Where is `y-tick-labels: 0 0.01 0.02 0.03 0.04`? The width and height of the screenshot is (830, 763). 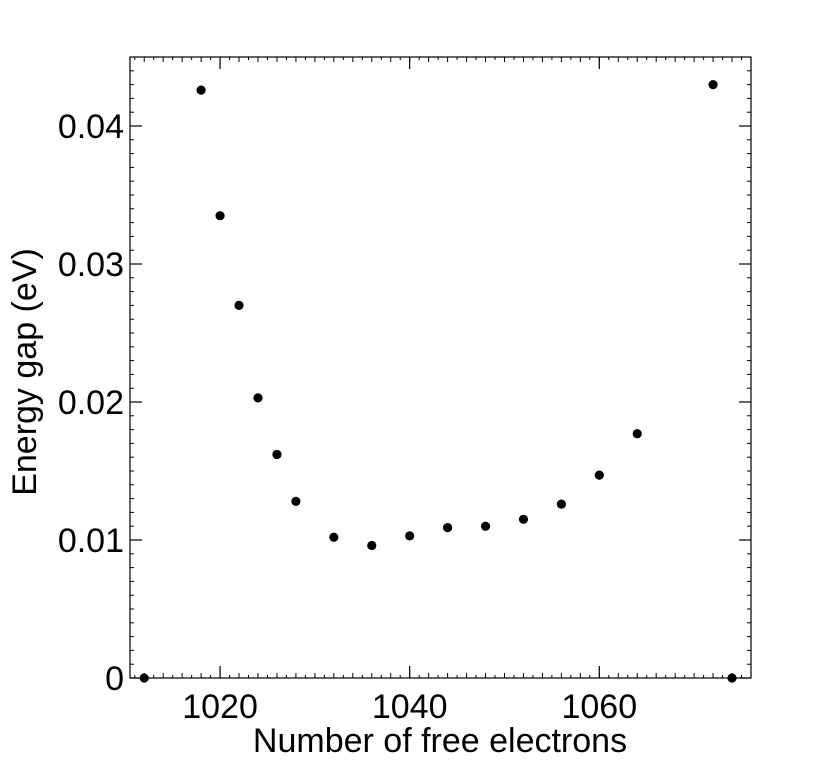 y-tick-labels: 0 0.01 0.02 0.03 0.04 is located at coordinates (91, 403).